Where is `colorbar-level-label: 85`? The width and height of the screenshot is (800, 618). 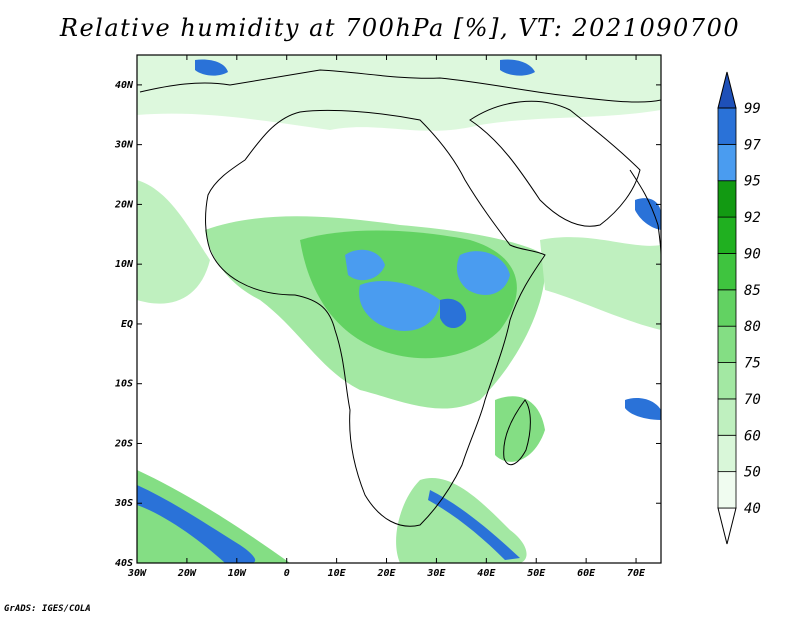
colorbar-level-label: 85 is located at coordinates (752, 291).